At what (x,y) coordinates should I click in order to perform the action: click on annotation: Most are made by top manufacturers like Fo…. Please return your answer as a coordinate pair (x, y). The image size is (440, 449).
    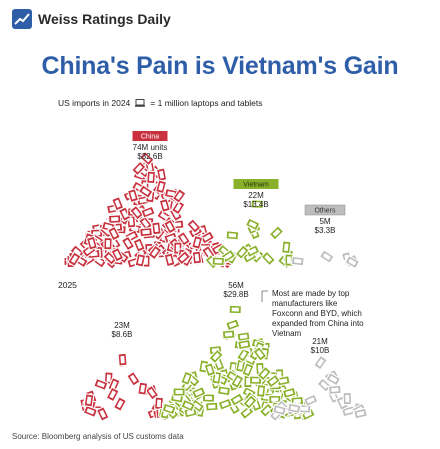
    Looking at the image, I should click on (318, 313).